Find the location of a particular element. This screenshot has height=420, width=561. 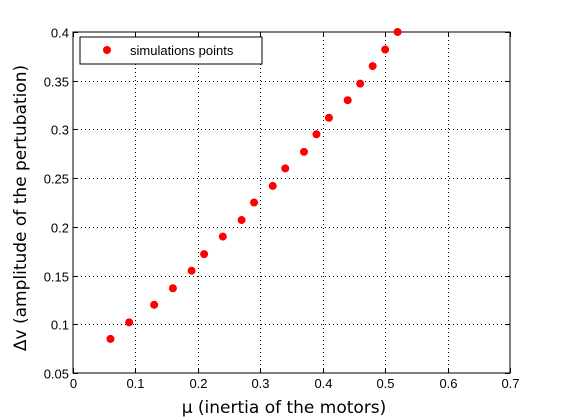

x-tick-label: 0.7 is located at coordinates (510, 383).